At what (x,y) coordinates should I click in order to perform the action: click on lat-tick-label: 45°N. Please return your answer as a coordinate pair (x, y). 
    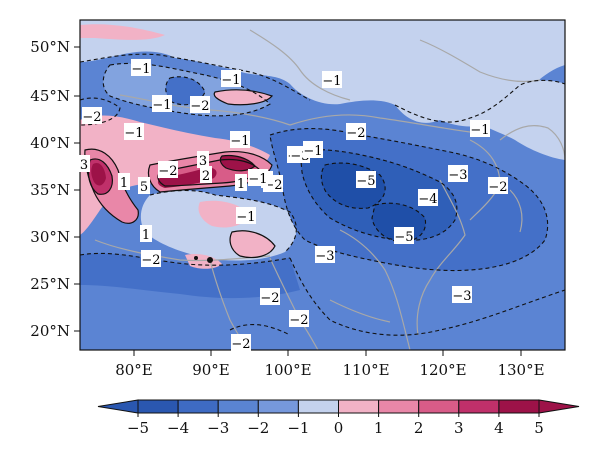
    Looking at the image, I should click on (50, 96).